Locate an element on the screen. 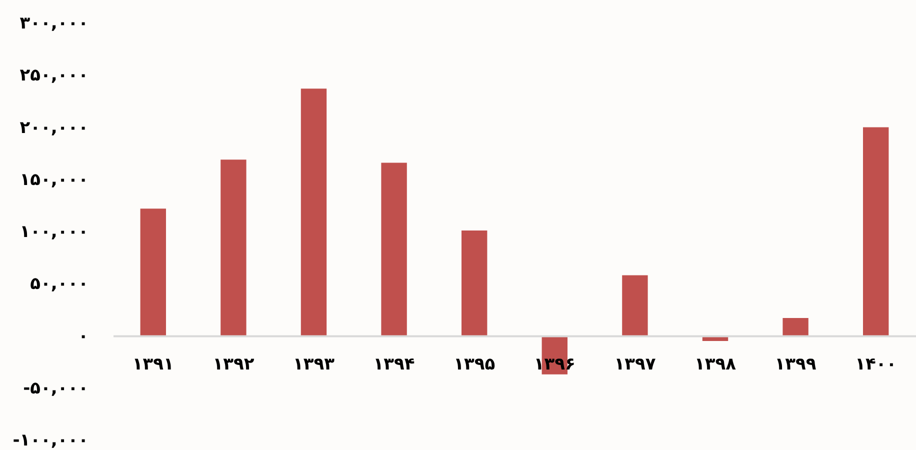 This screenshot has width=916, height=450. x-tick-label: ۱۳۹۲ is located at coordinates (233, 364).